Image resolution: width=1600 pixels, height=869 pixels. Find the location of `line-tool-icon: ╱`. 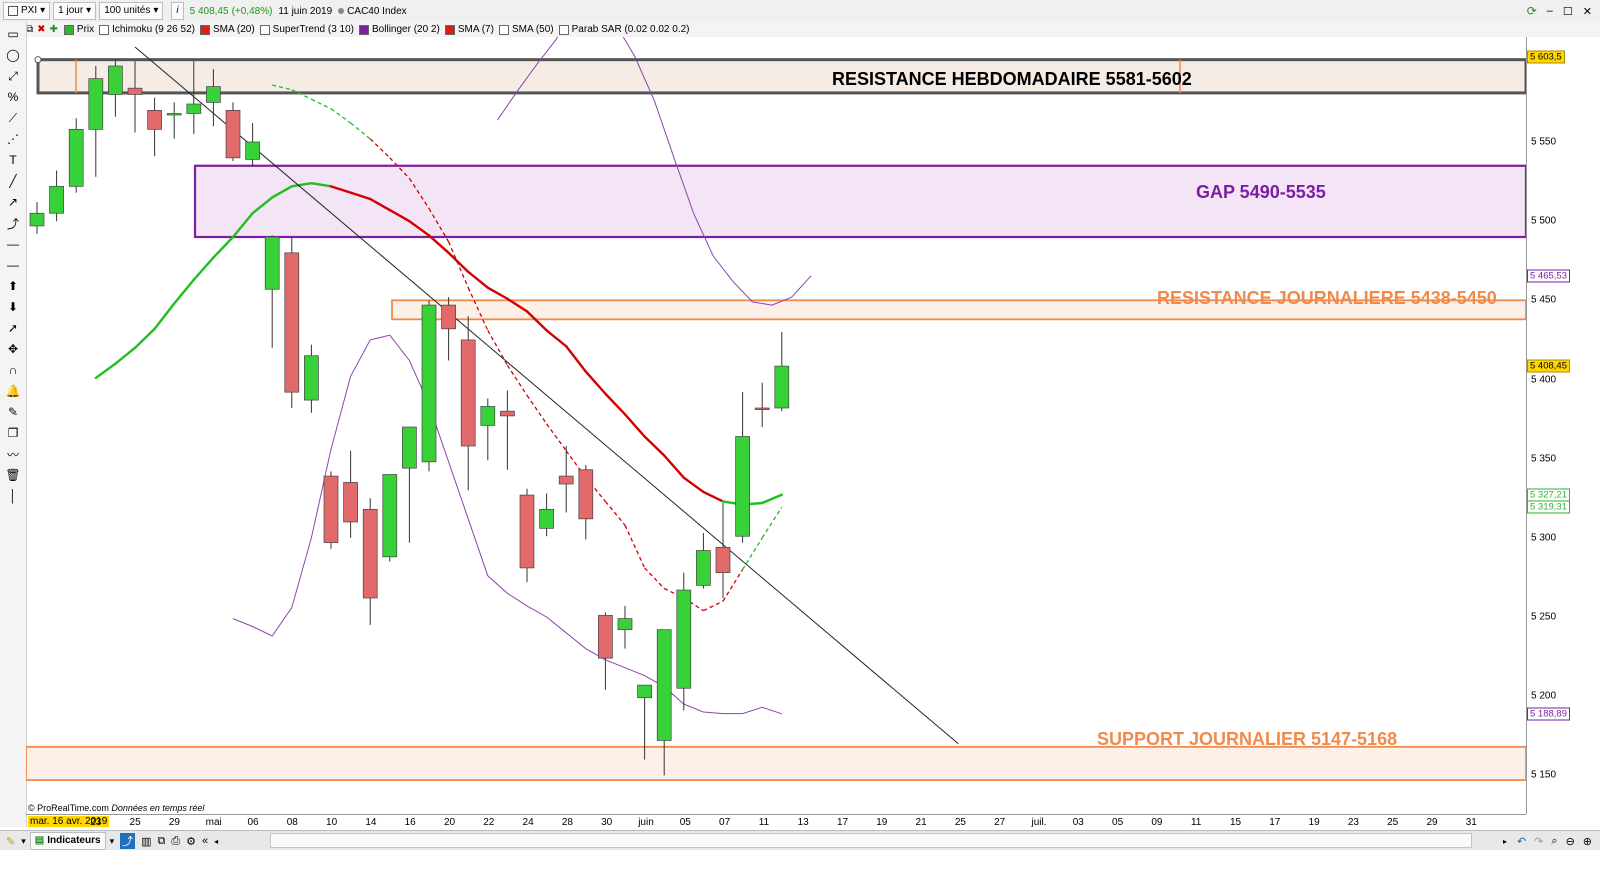

line-tool-icon: ╱ is located at coordinates (13, 181).